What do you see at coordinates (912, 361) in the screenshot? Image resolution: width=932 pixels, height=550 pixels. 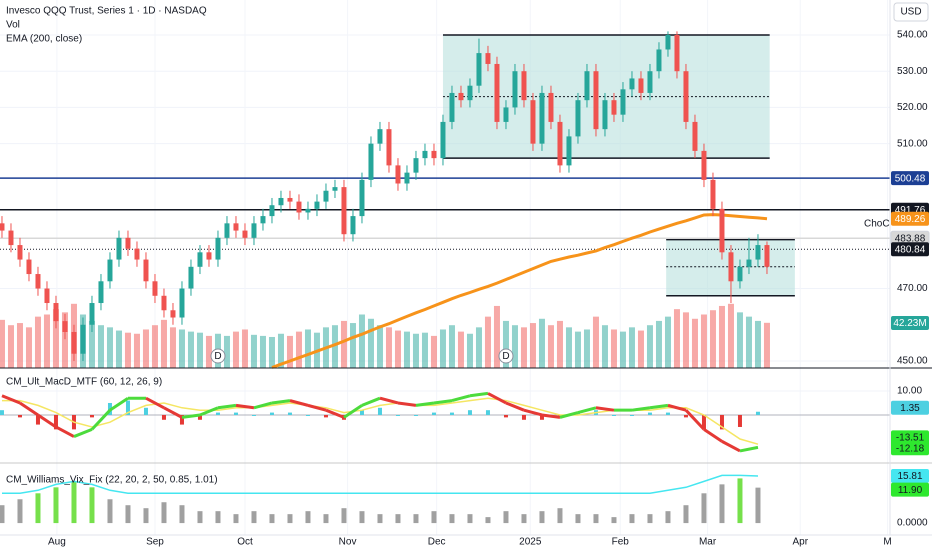 I see `y-tick-label: 450.00` at bounding box center [912, 361].